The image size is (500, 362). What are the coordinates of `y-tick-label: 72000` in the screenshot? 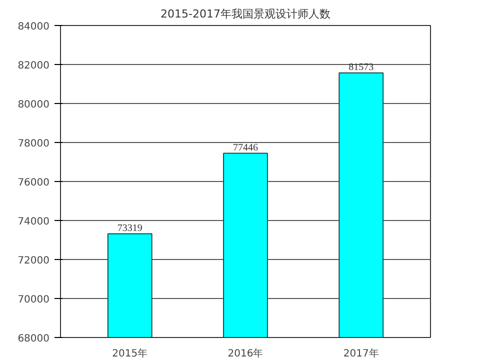 It's located at (34, 261).